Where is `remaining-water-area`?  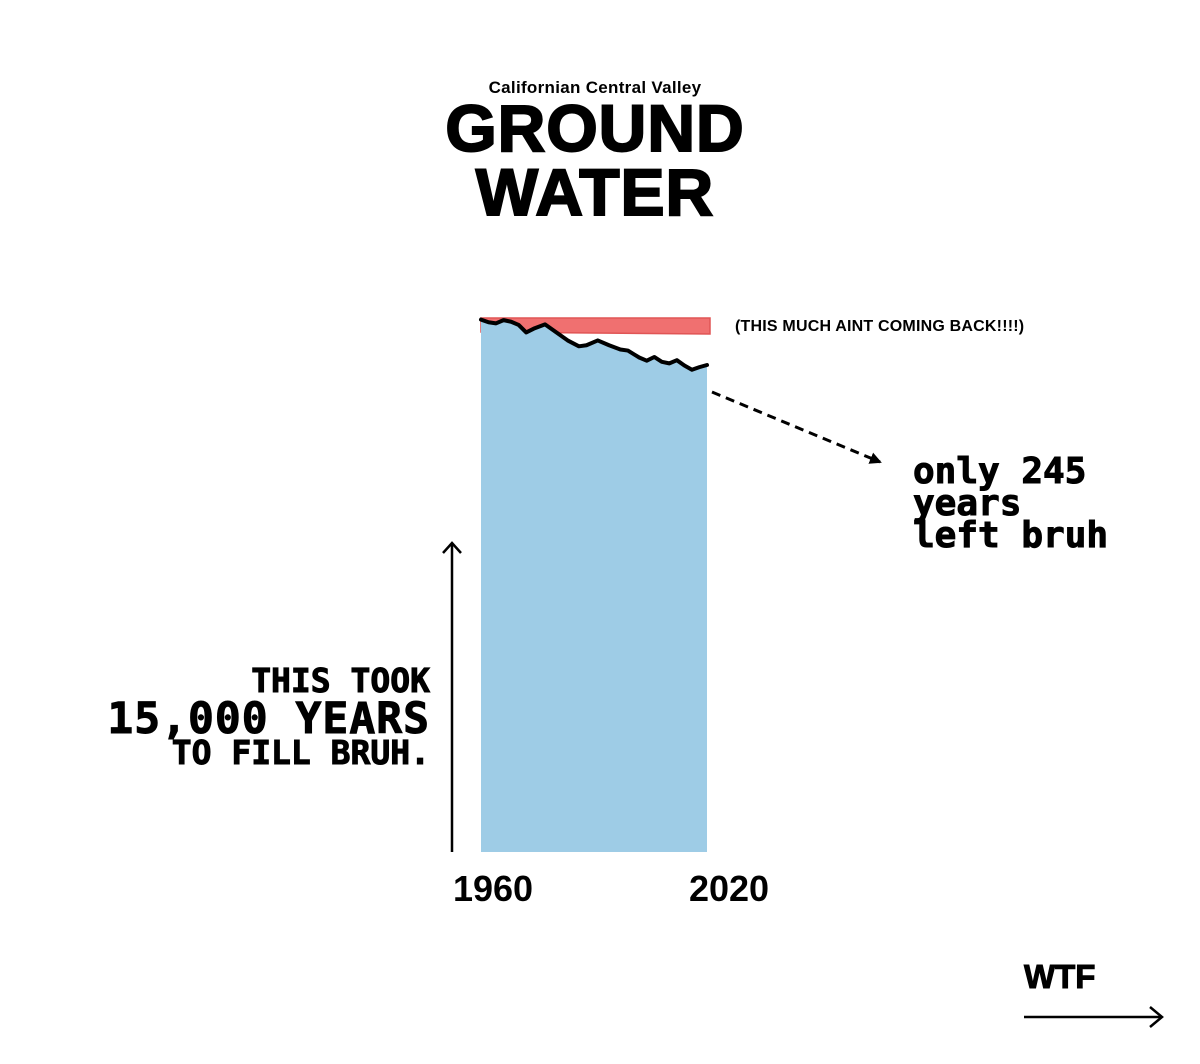 remaining-water-area is located at coordinates (594, 585).